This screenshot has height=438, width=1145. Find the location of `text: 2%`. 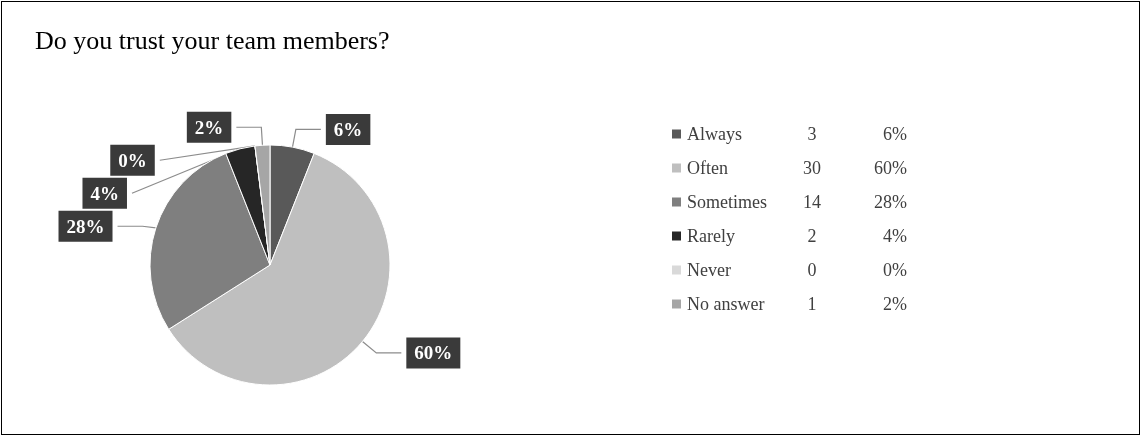

text: 2% is located at coordinates (895, 304).